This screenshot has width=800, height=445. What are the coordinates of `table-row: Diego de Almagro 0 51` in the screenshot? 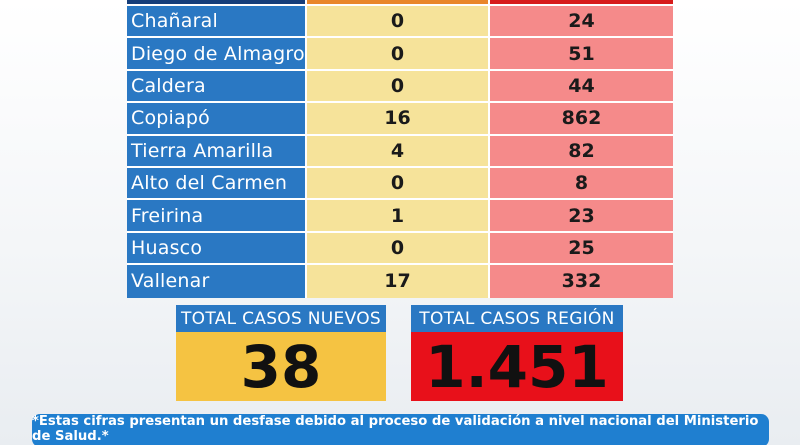 It's located at (400, 54).